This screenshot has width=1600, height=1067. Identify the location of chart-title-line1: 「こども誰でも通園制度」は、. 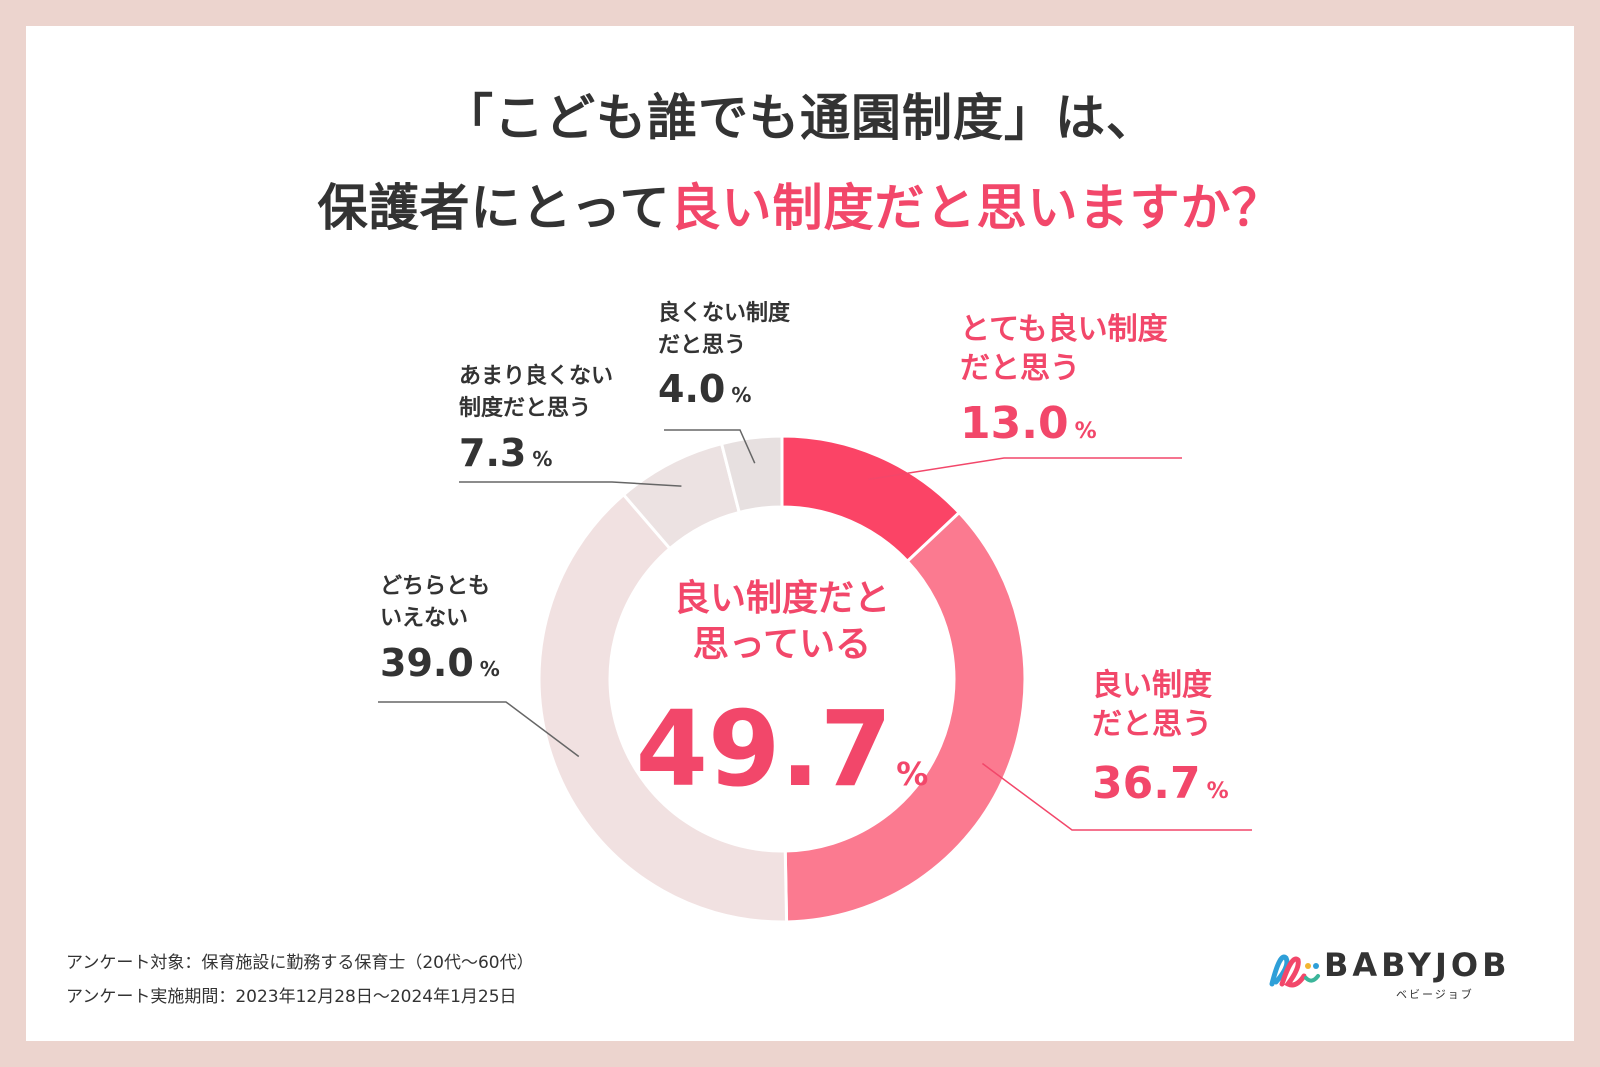
(800, 114).